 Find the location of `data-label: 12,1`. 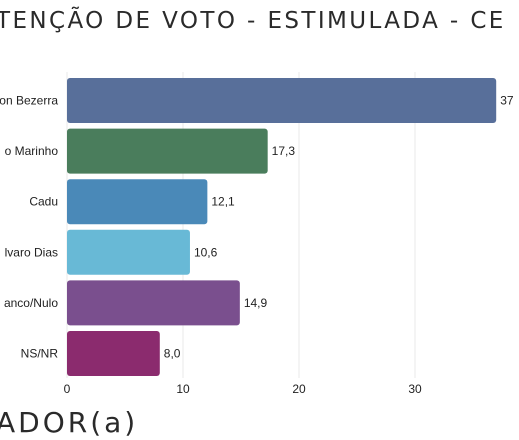

data-label: 12,1 is located at coordinates (223, 202).